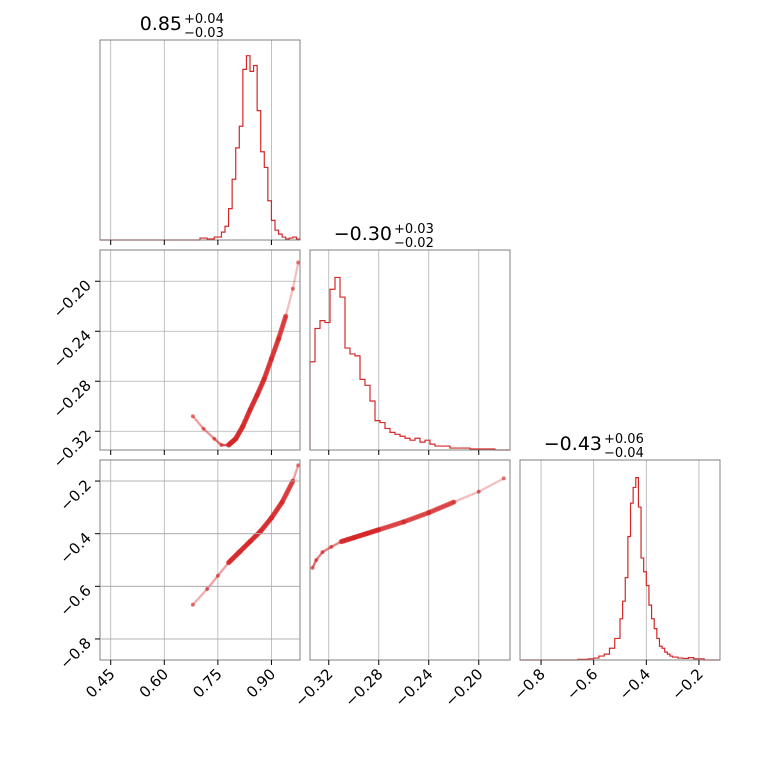 This screenshot has width=760, height=760. What do you see at coordinates (204, 33) in the screenshot?
I see `param-title-minus: −0.03` at bounding box center [204, 33].